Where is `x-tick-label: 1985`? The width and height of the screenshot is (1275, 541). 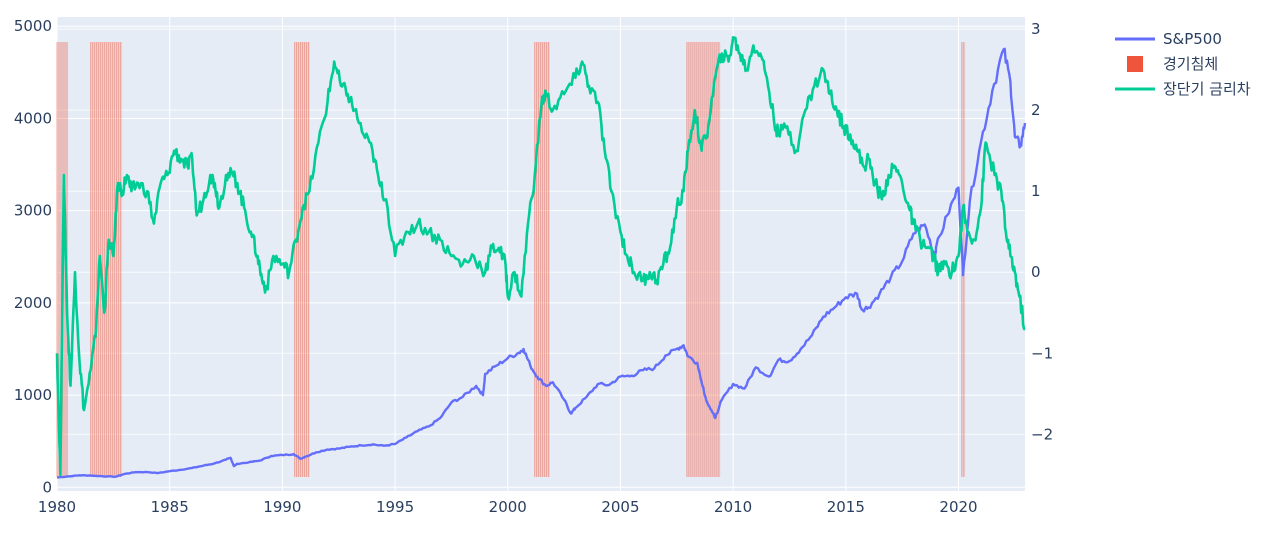
x-tick-label: 1985 is located at coordinates (170, 507).